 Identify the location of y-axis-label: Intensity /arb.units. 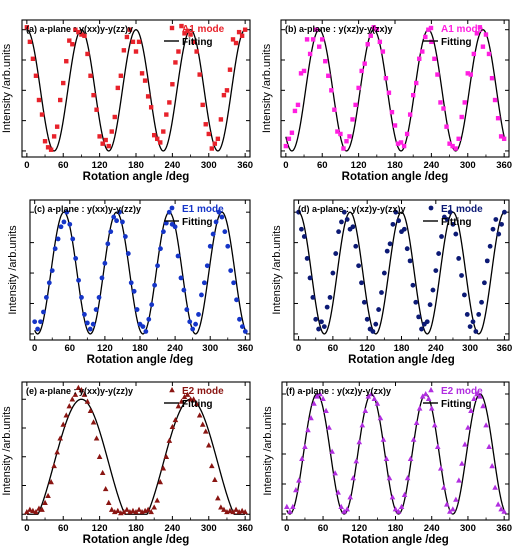
(13, 270).